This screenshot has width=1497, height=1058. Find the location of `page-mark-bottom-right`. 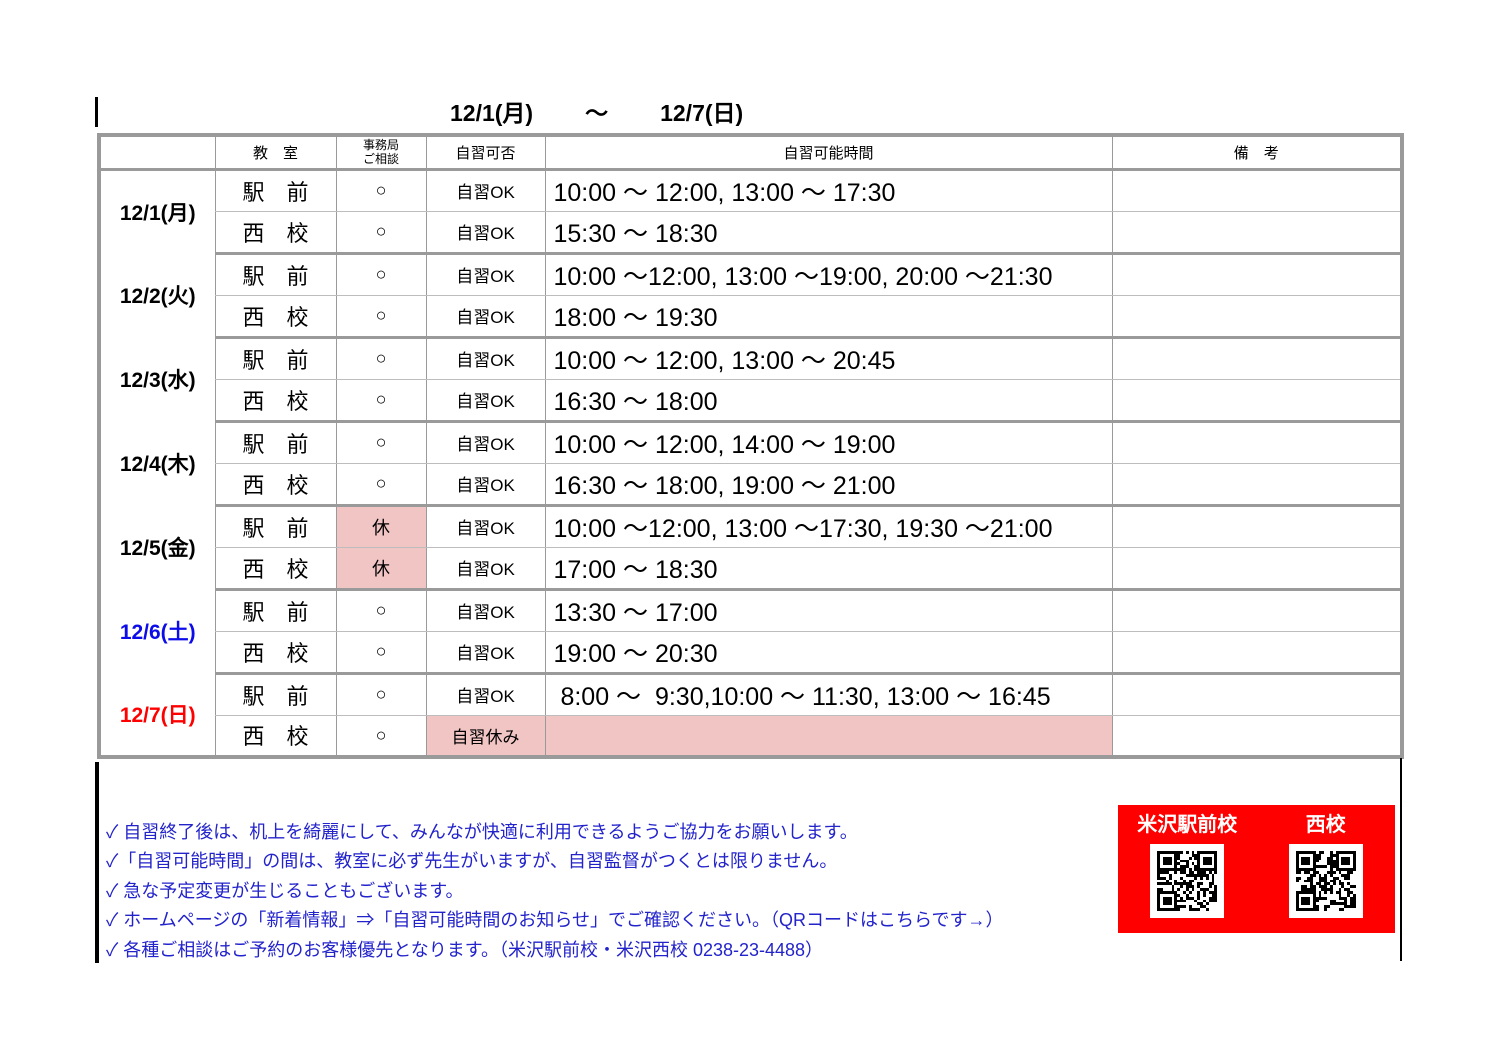

page-mark-bottom-right is located at coordinates (1401, 859).